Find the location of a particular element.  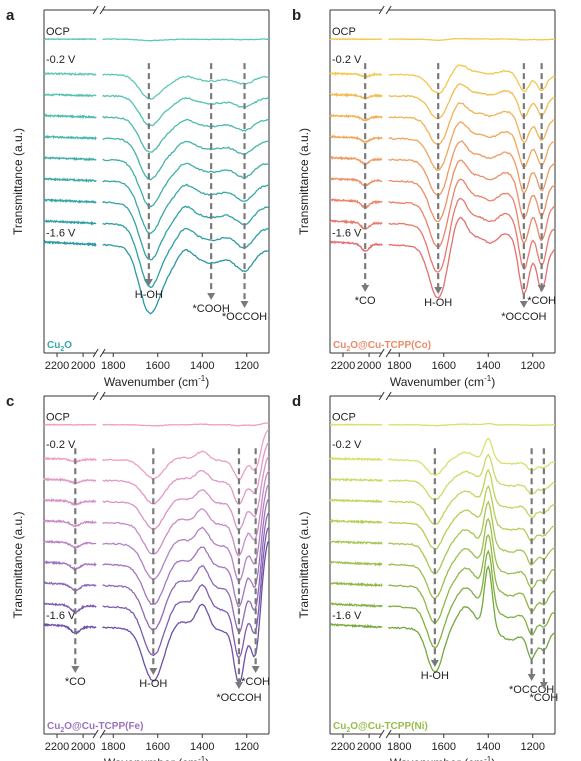

sample-label: Cu2O is located at coordinates (59, 346).